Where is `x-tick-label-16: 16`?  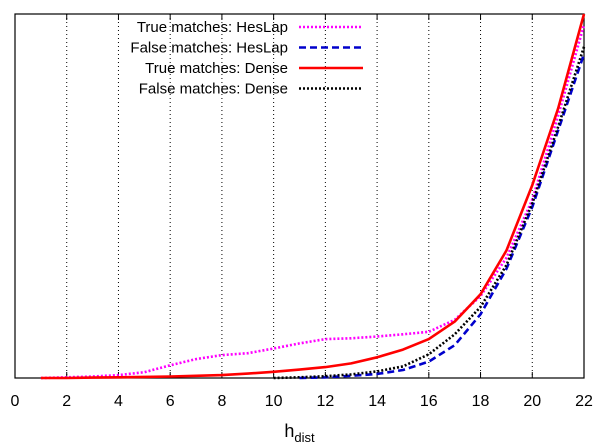 x-tick-label-16: 16 is located at coordinates (429, 401).